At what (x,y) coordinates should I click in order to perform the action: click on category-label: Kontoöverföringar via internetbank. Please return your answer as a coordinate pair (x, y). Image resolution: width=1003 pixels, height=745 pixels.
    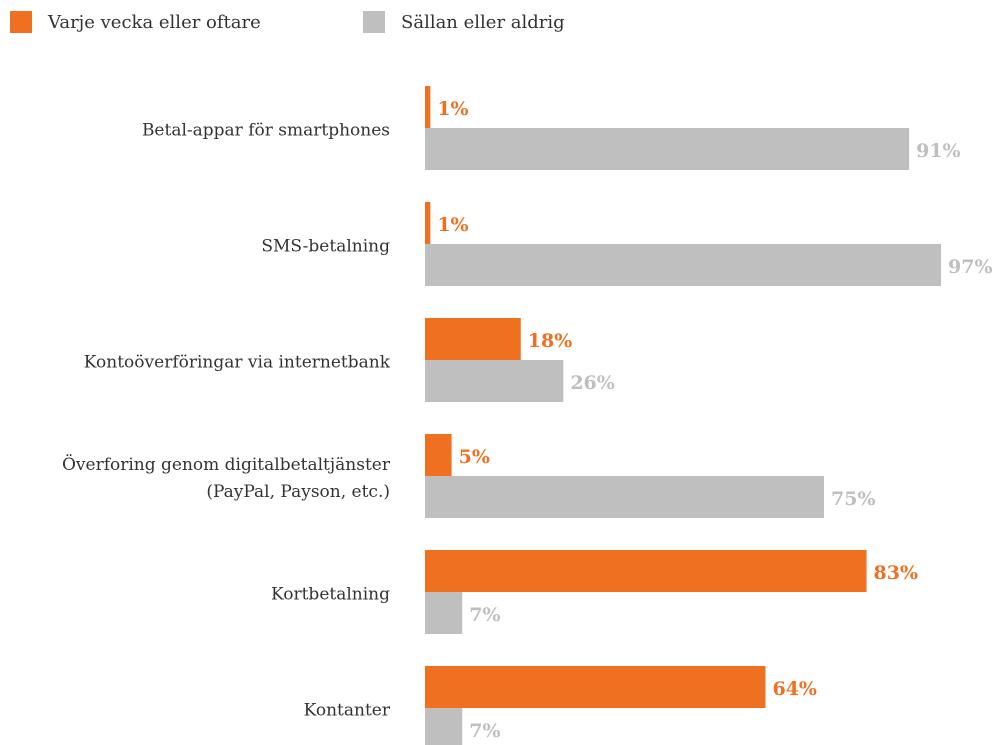
    Looking at the image, I should click on (236, 362).